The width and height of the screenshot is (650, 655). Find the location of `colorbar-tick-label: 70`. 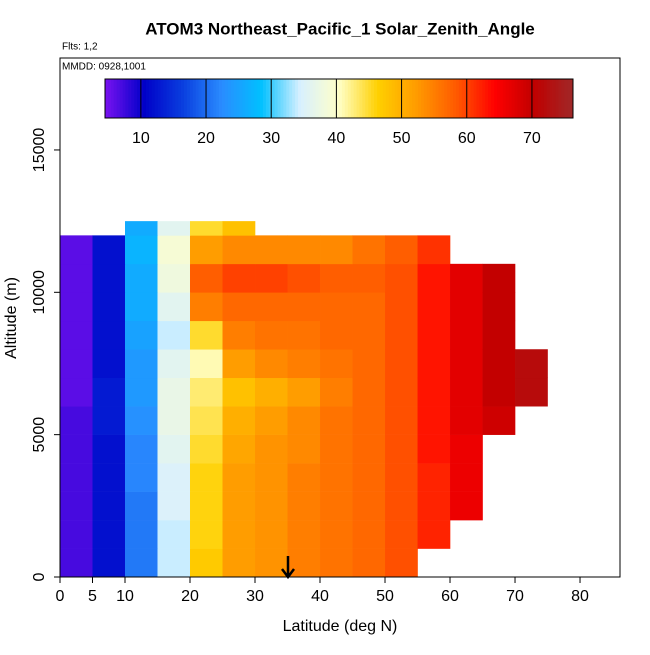

colorbar-tick-label: 70 is located at coordinates (532, 138).